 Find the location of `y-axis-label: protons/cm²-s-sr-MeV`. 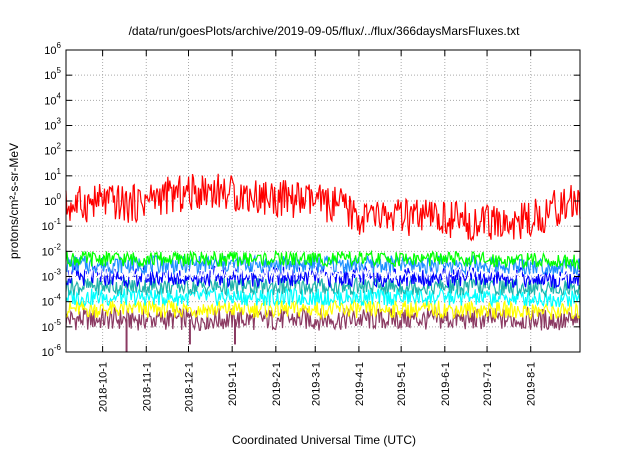

y-axis-label: protons/cm²-s-sr-MeV is located at coordinates (14, 201).